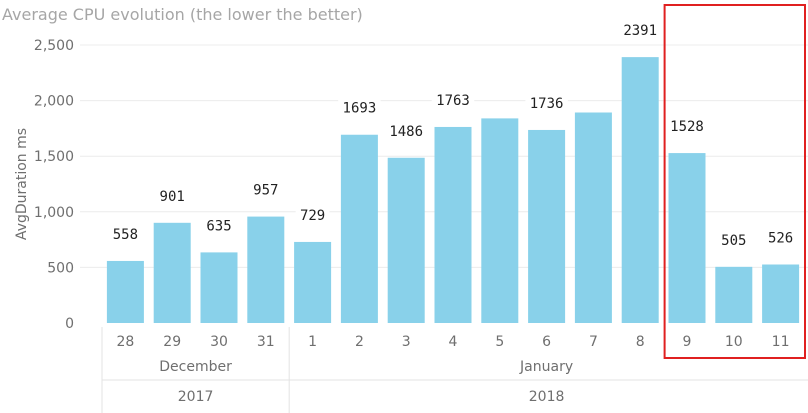 The height and width of the screenshot is (413, 808). What do you see at coordinates (546, 367) in the screenshot?
I see `month-label: January` at bounding box center [546, 367].